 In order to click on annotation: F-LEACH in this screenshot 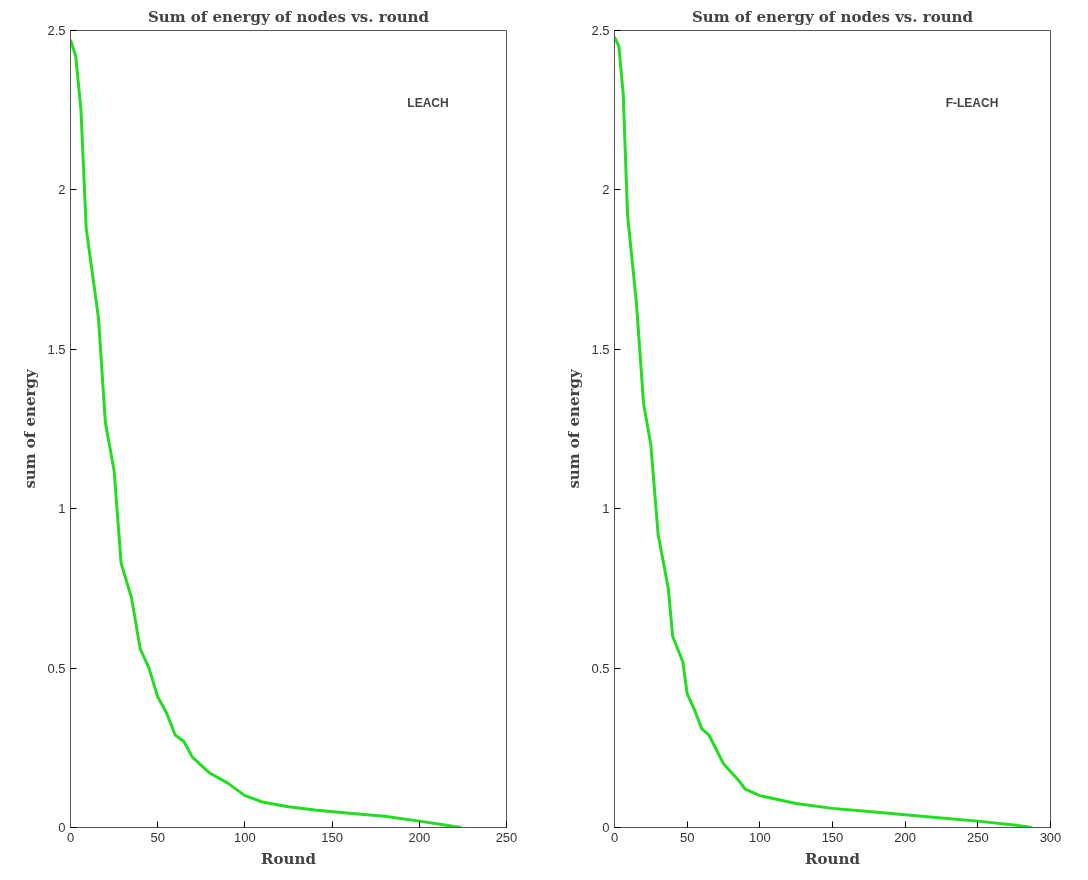, I will do `click(972, 103)`.